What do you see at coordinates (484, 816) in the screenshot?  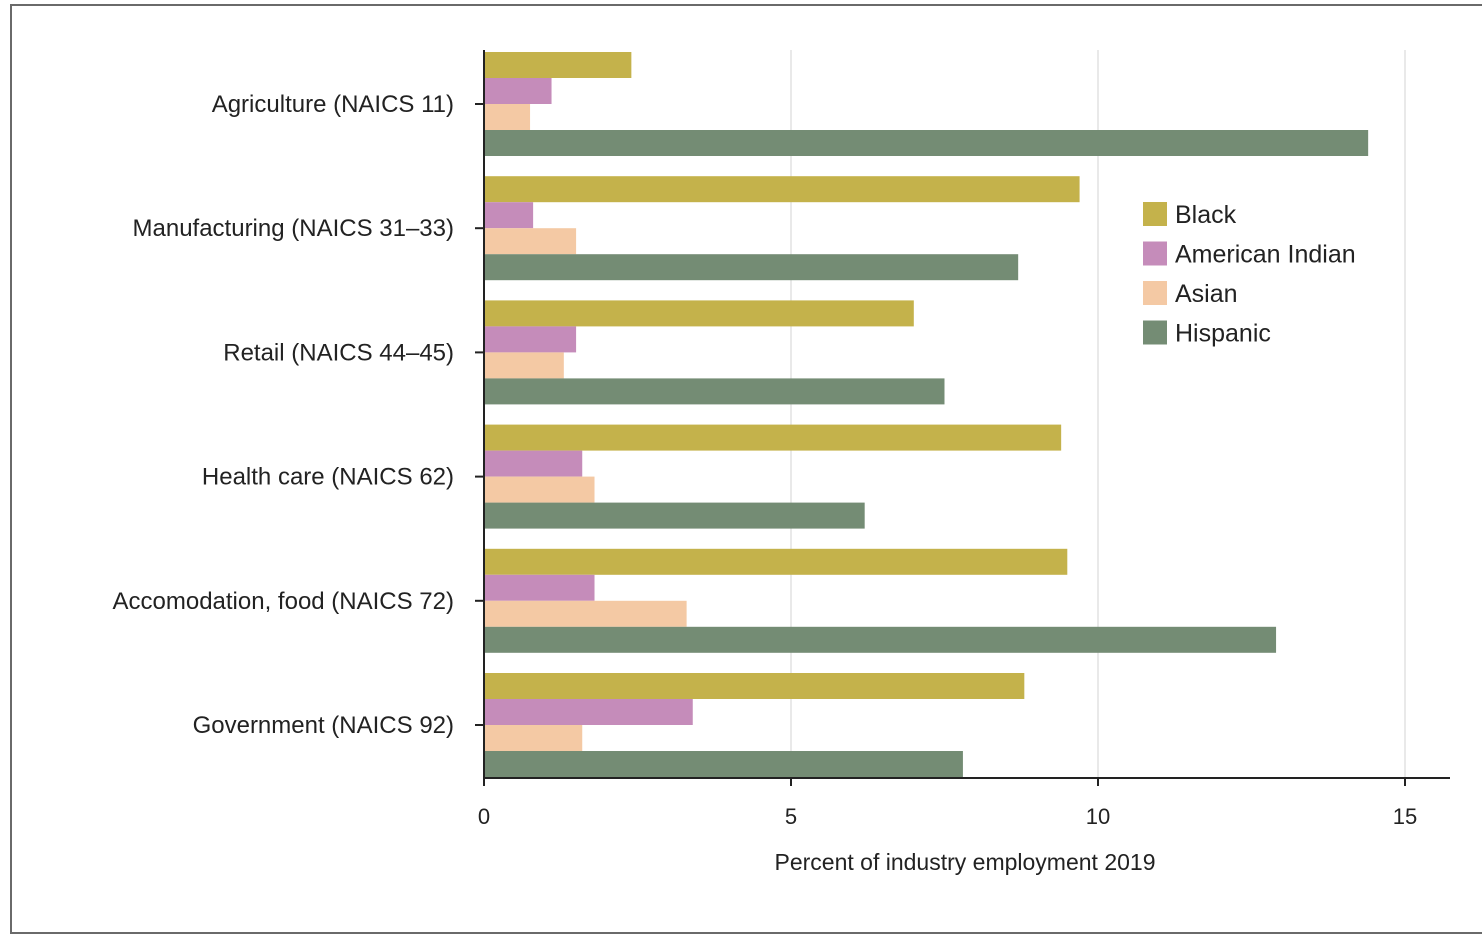 I see `x-tick-label: 0` at bounding box center [484, 816].